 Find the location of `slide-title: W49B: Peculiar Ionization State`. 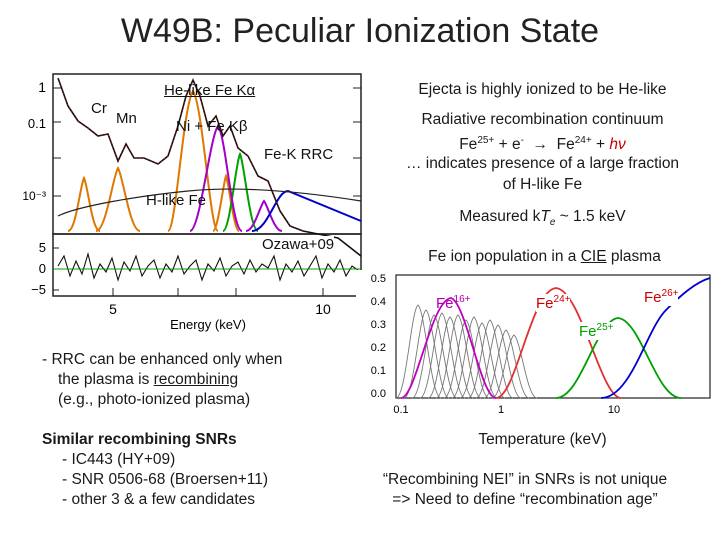

slide-title: W49B: Peculiar Ionization State is located at coordinates (360, 31).